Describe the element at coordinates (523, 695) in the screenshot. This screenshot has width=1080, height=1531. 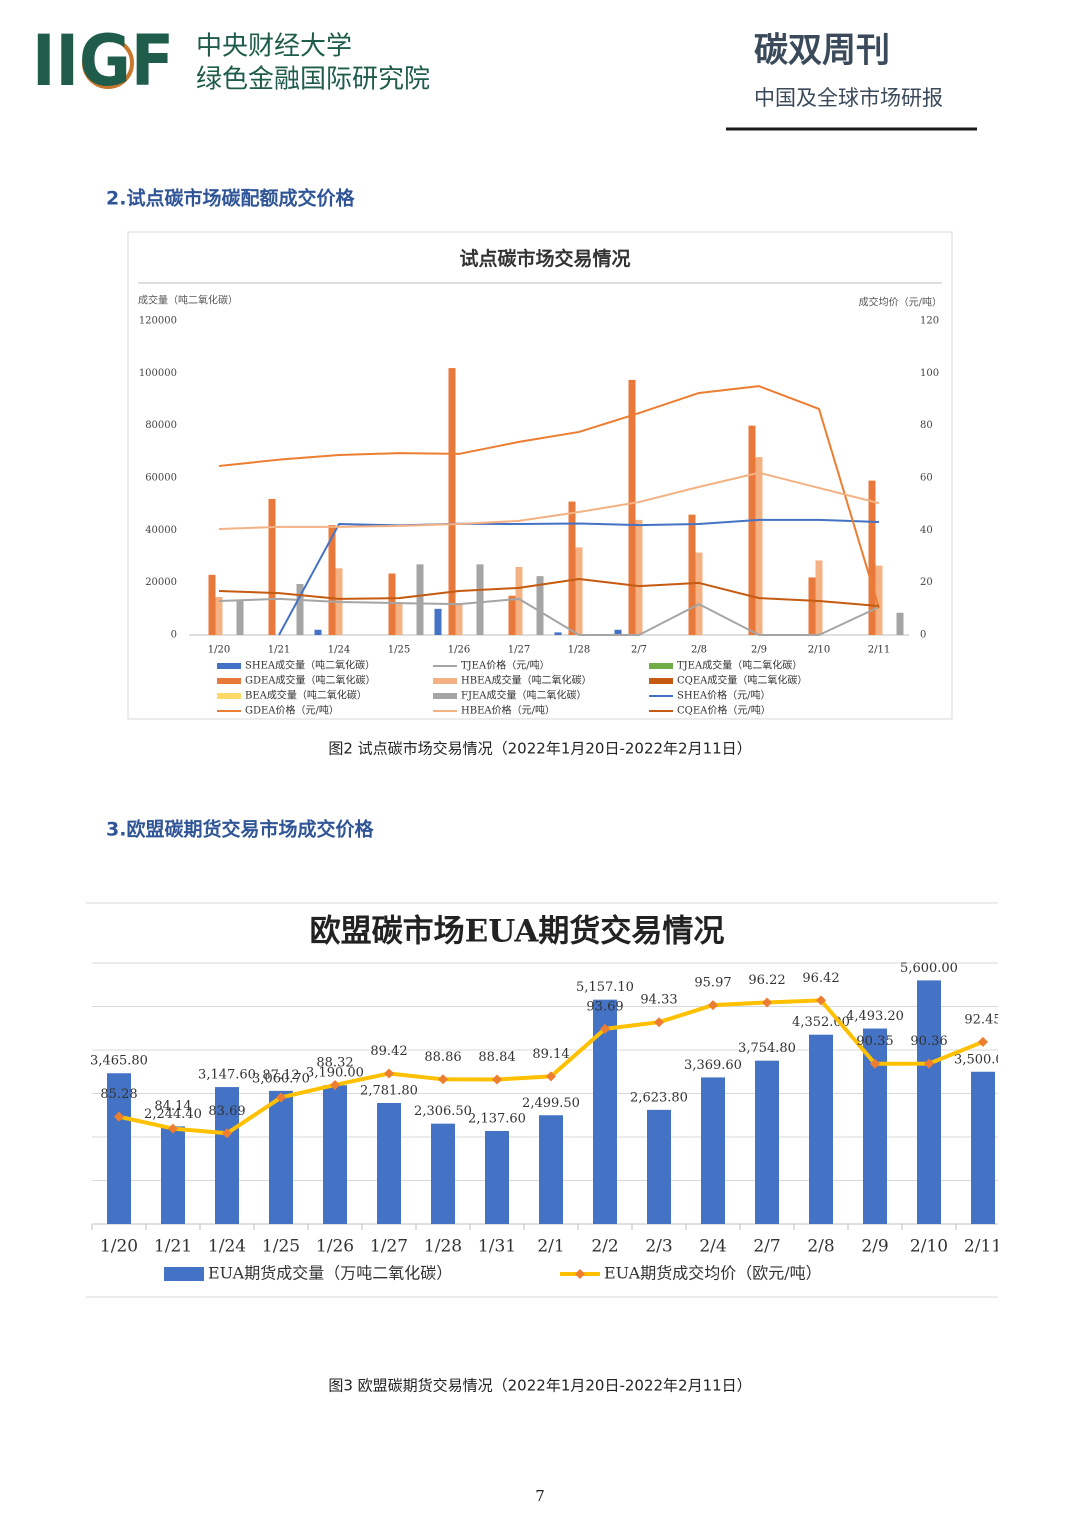
I see `legend-label: FJEA成交量（吨二氧化碳）` at that location.